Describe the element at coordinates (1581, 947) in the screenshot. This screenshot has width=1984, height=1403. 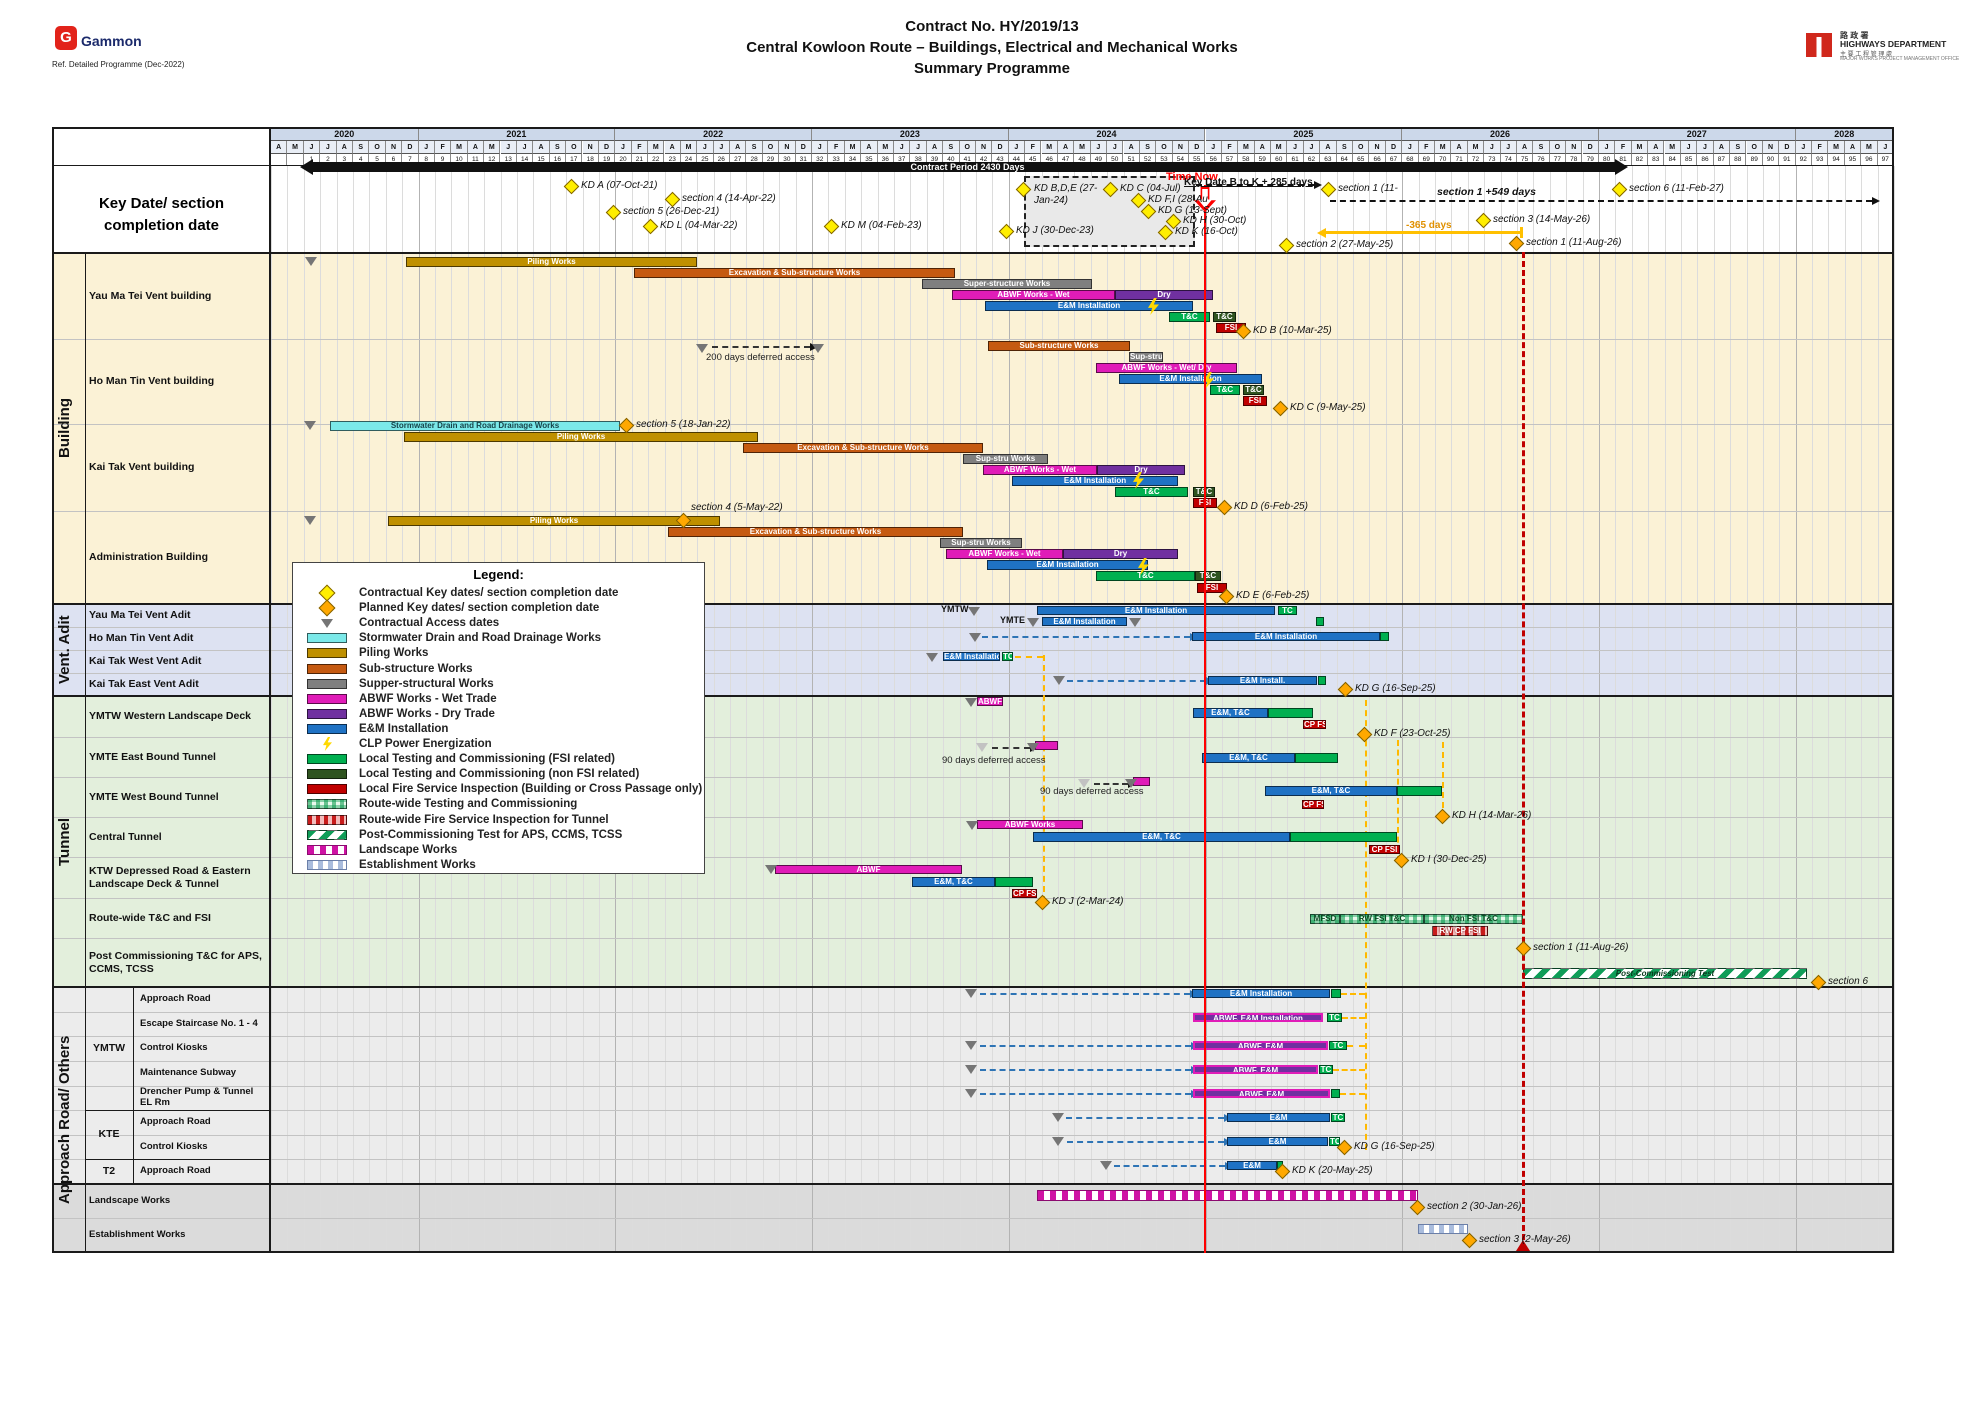
I see `keydate-label: section 1 (11-Aug-26)` at that location.